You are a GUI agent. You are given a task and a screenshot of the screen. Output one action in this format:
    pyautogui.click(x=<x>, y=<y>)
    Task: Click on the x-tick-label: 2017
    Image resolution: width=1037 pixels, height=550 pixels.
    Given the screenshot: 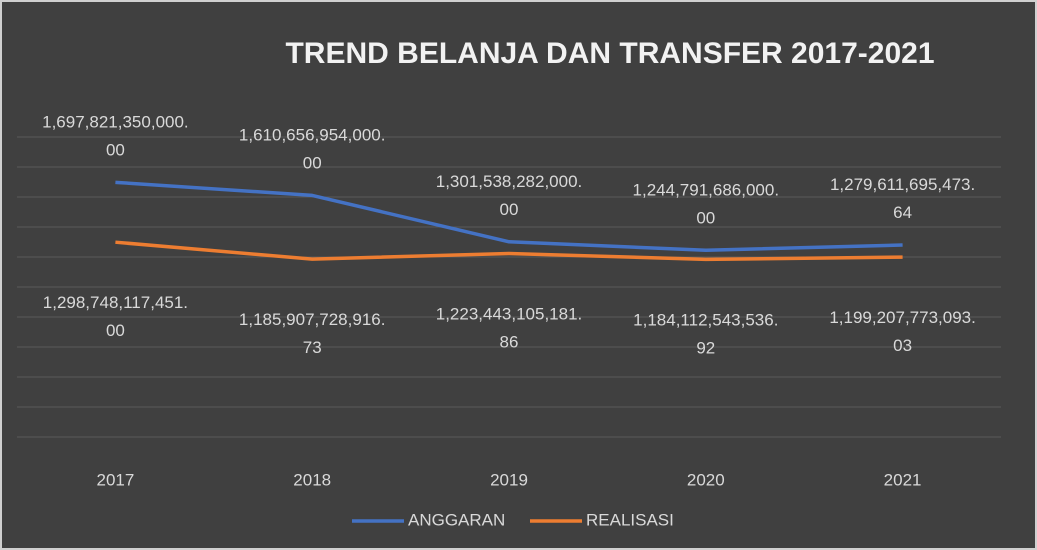 What is the action you would take?
    pyautogui.click(x=115, y=479)
    